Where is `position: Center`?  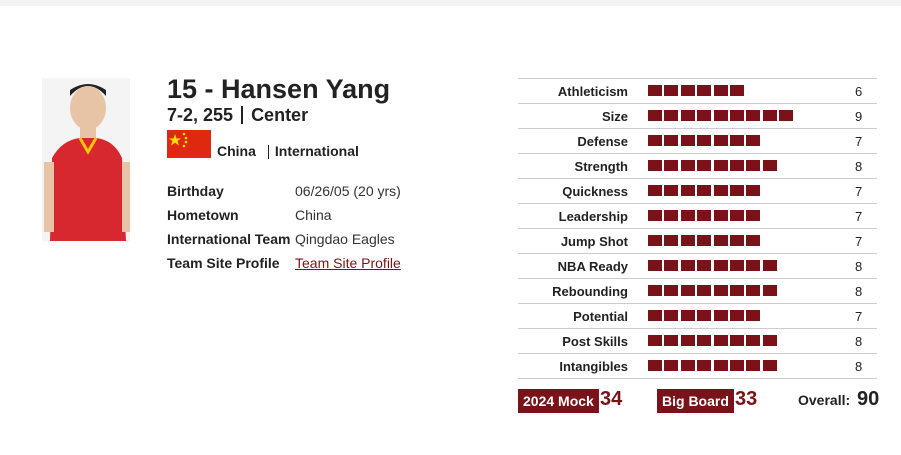
position: Center is located at coordinates (280, 115).